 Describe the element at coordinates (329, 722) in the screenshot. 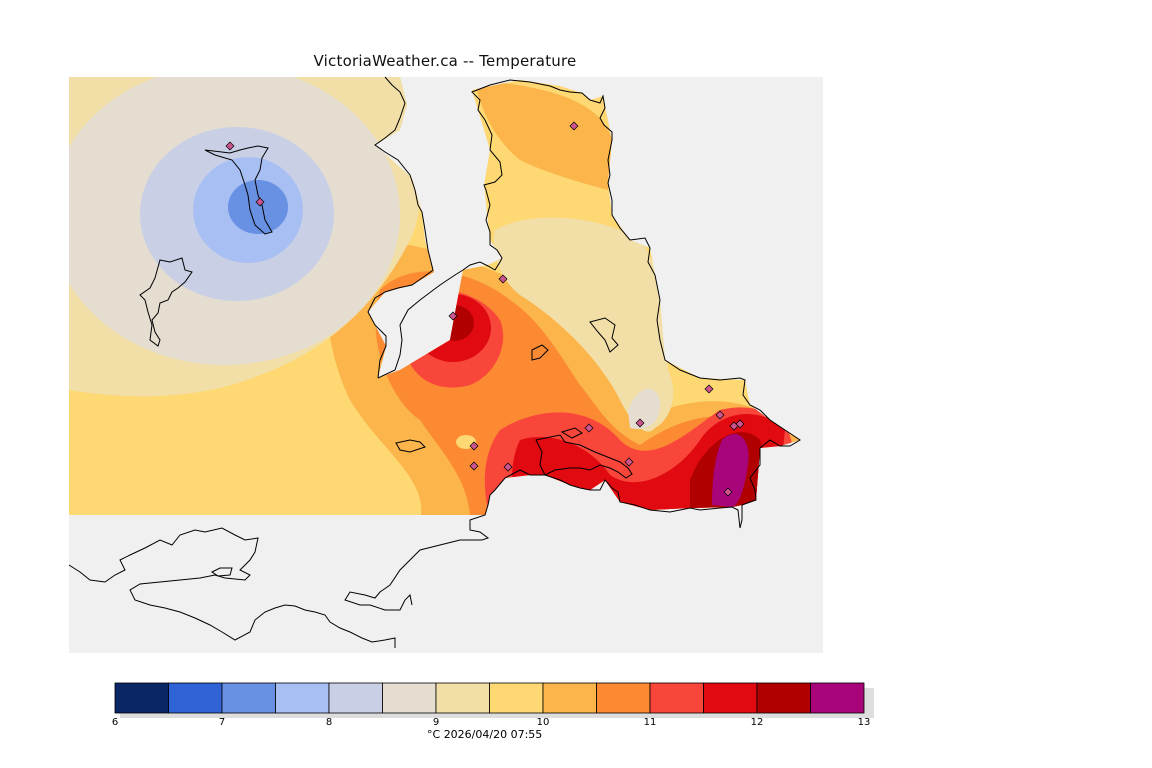

I see `colorbar-tick-label: 8` at that location.